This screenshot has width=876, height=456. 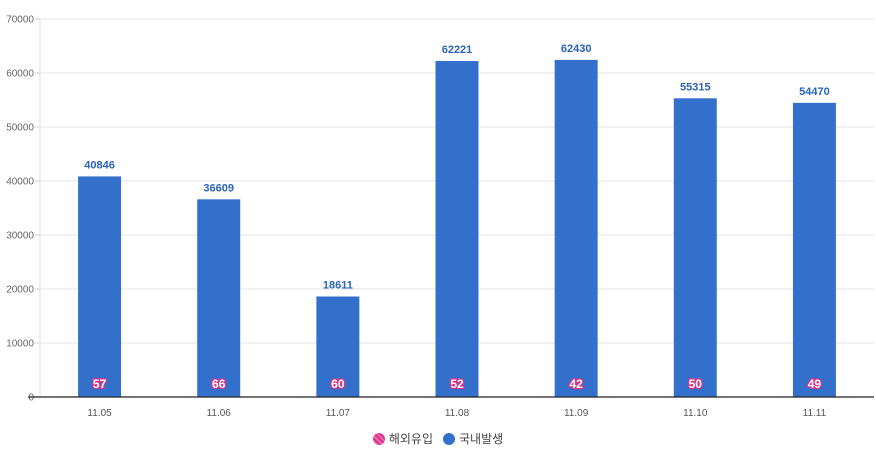 I want to click on x-tick-label: 11.09, so click(x=576, y=413).